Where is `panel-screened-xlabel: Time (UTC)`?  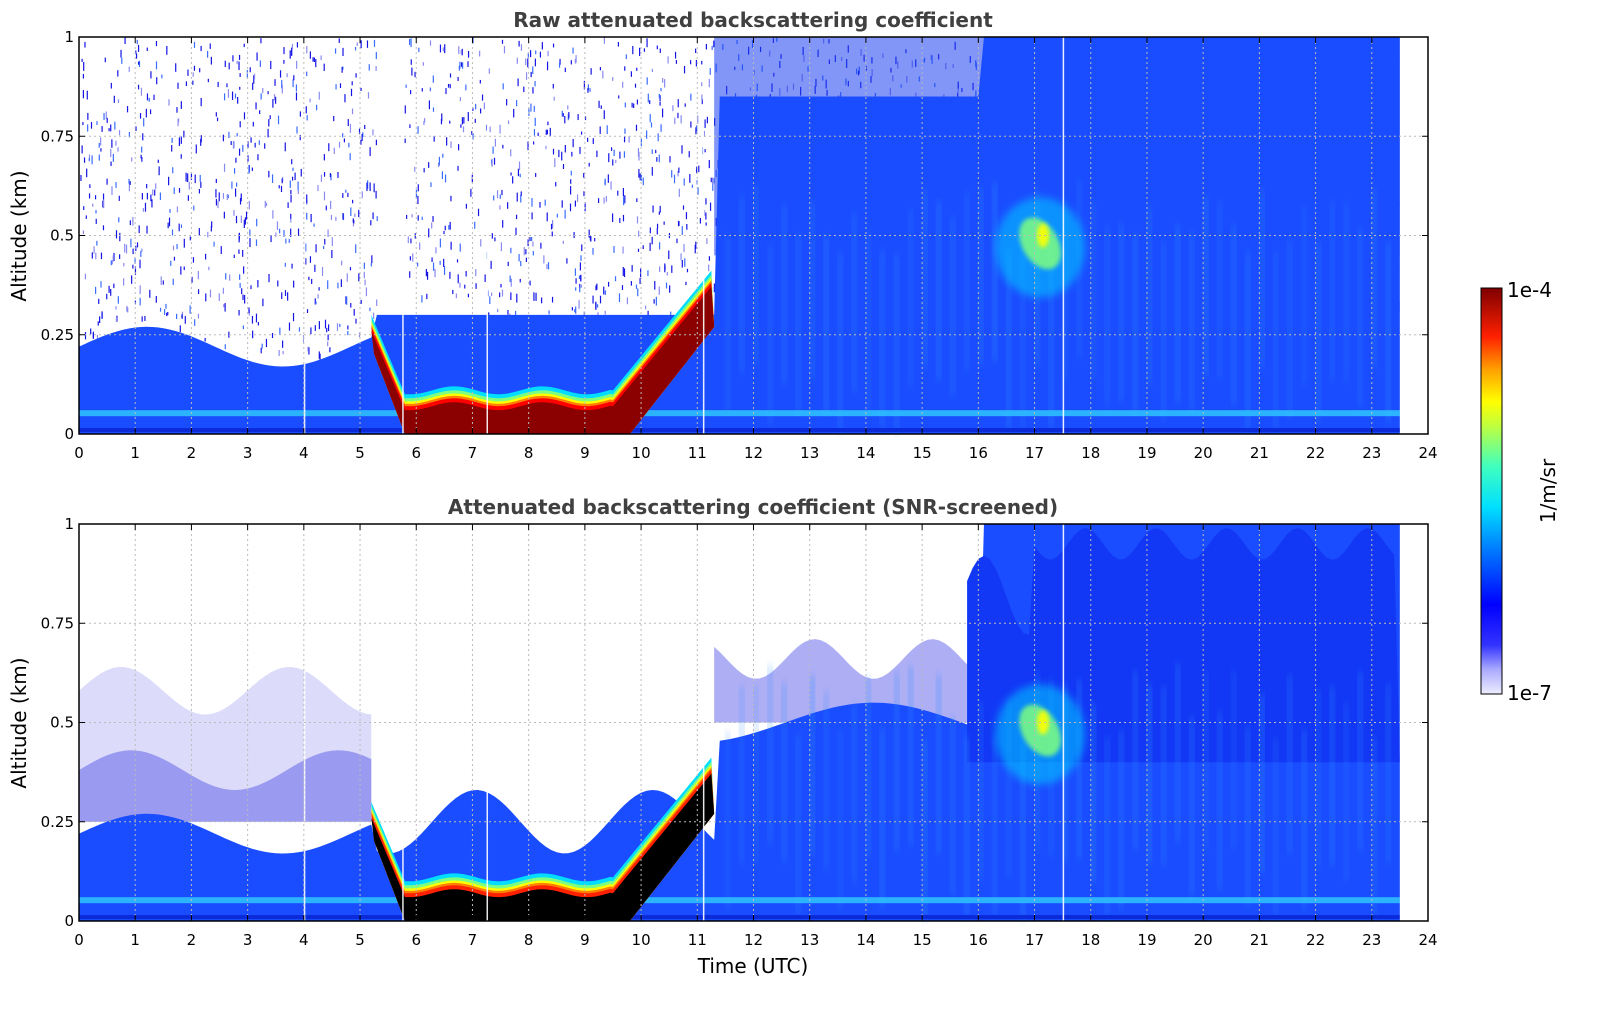 panel-screened-xlabel: Time (UTC) is located at coordinates (753, 966).